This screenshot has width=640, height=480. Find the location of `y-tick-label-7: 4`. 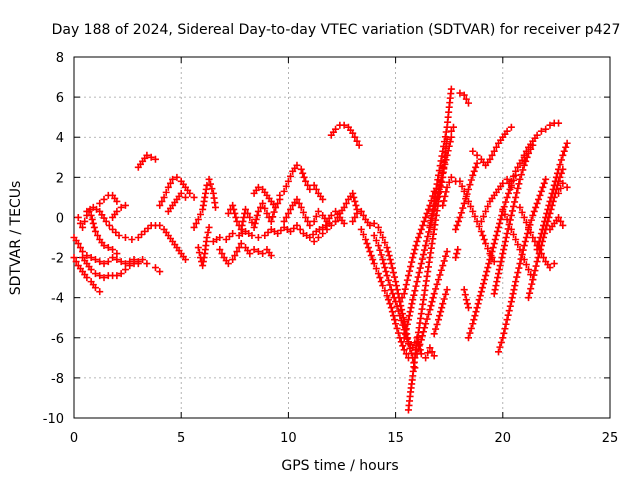

y-tick-label-7: 4 is located at coordinates (60, 138).